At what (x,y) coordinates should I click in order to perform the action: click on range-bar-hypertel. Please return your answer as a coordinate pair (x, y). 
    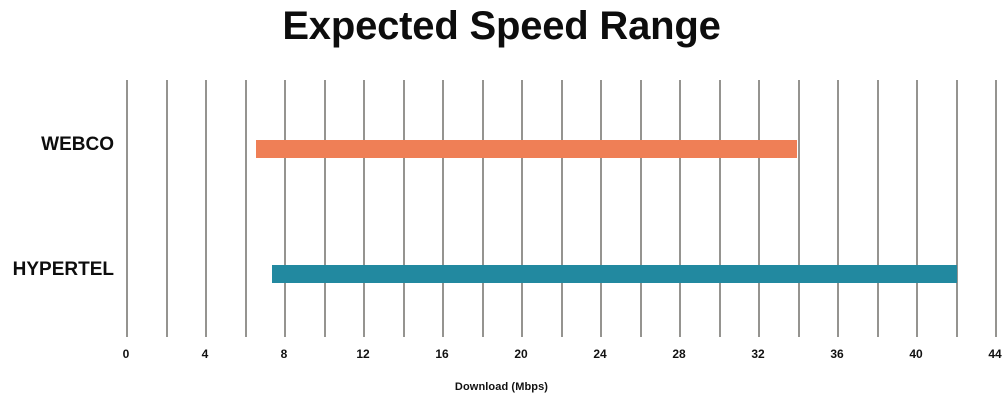
    Looking at the image, I should click on (615, 274).